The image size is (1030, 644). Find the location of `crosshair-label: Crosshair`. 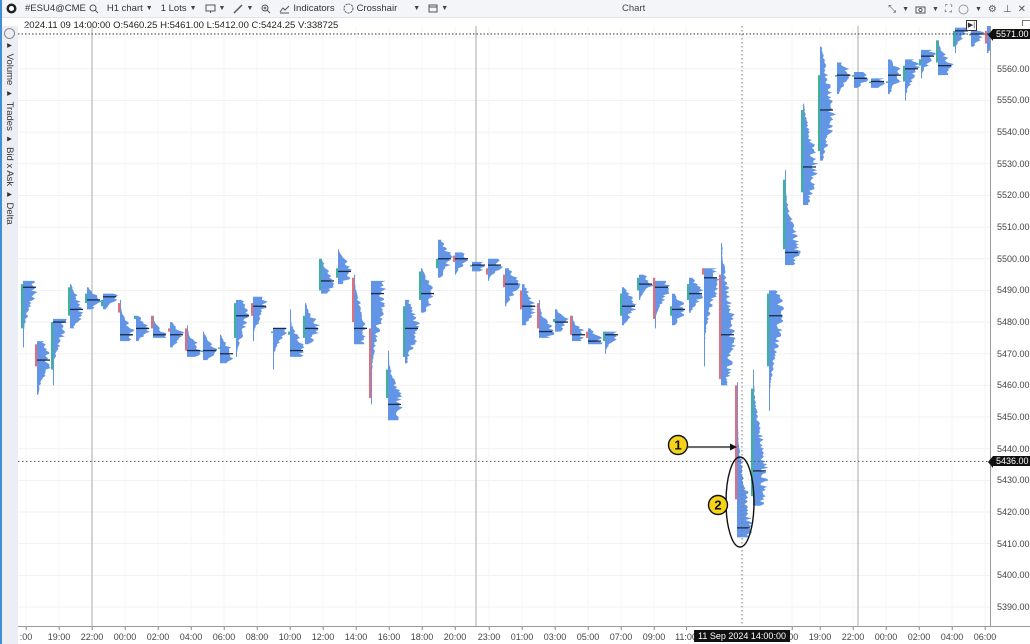

crosshair-label: Crosshair is located at coordinates (377, 8).